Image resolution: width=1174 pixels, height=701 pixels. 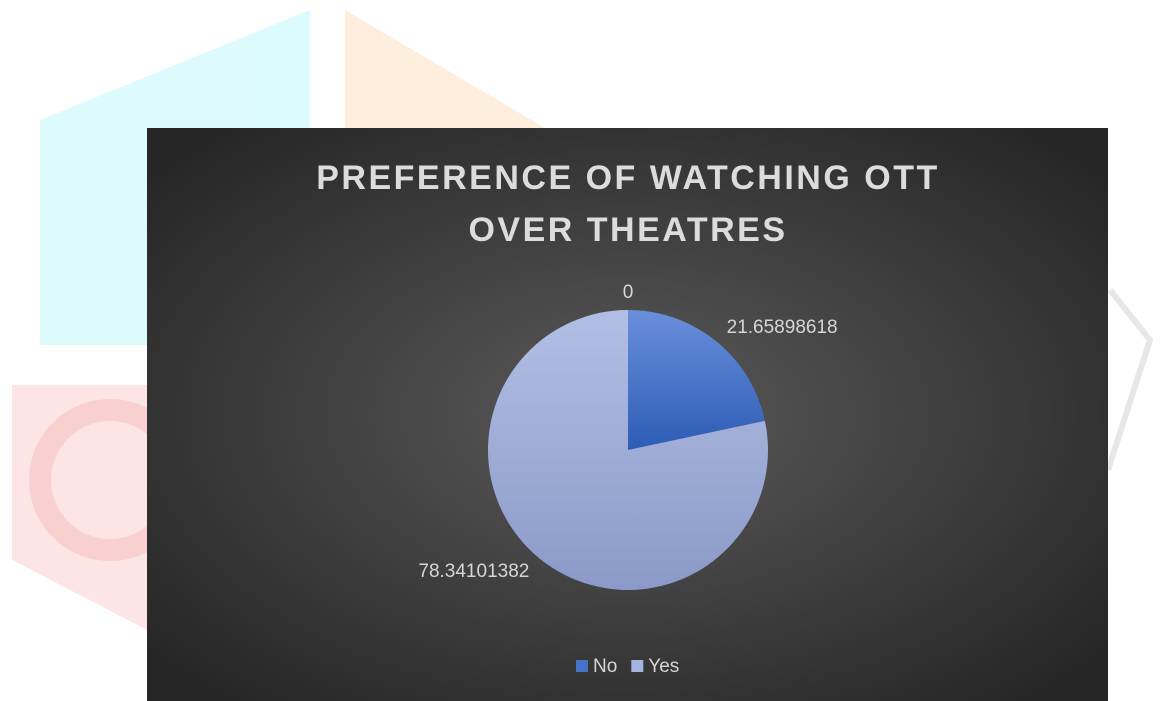 What do you see at coordinates (1129, 379) in the screenshot?
I see `watermark-line` at bounding box center [1129, 379].